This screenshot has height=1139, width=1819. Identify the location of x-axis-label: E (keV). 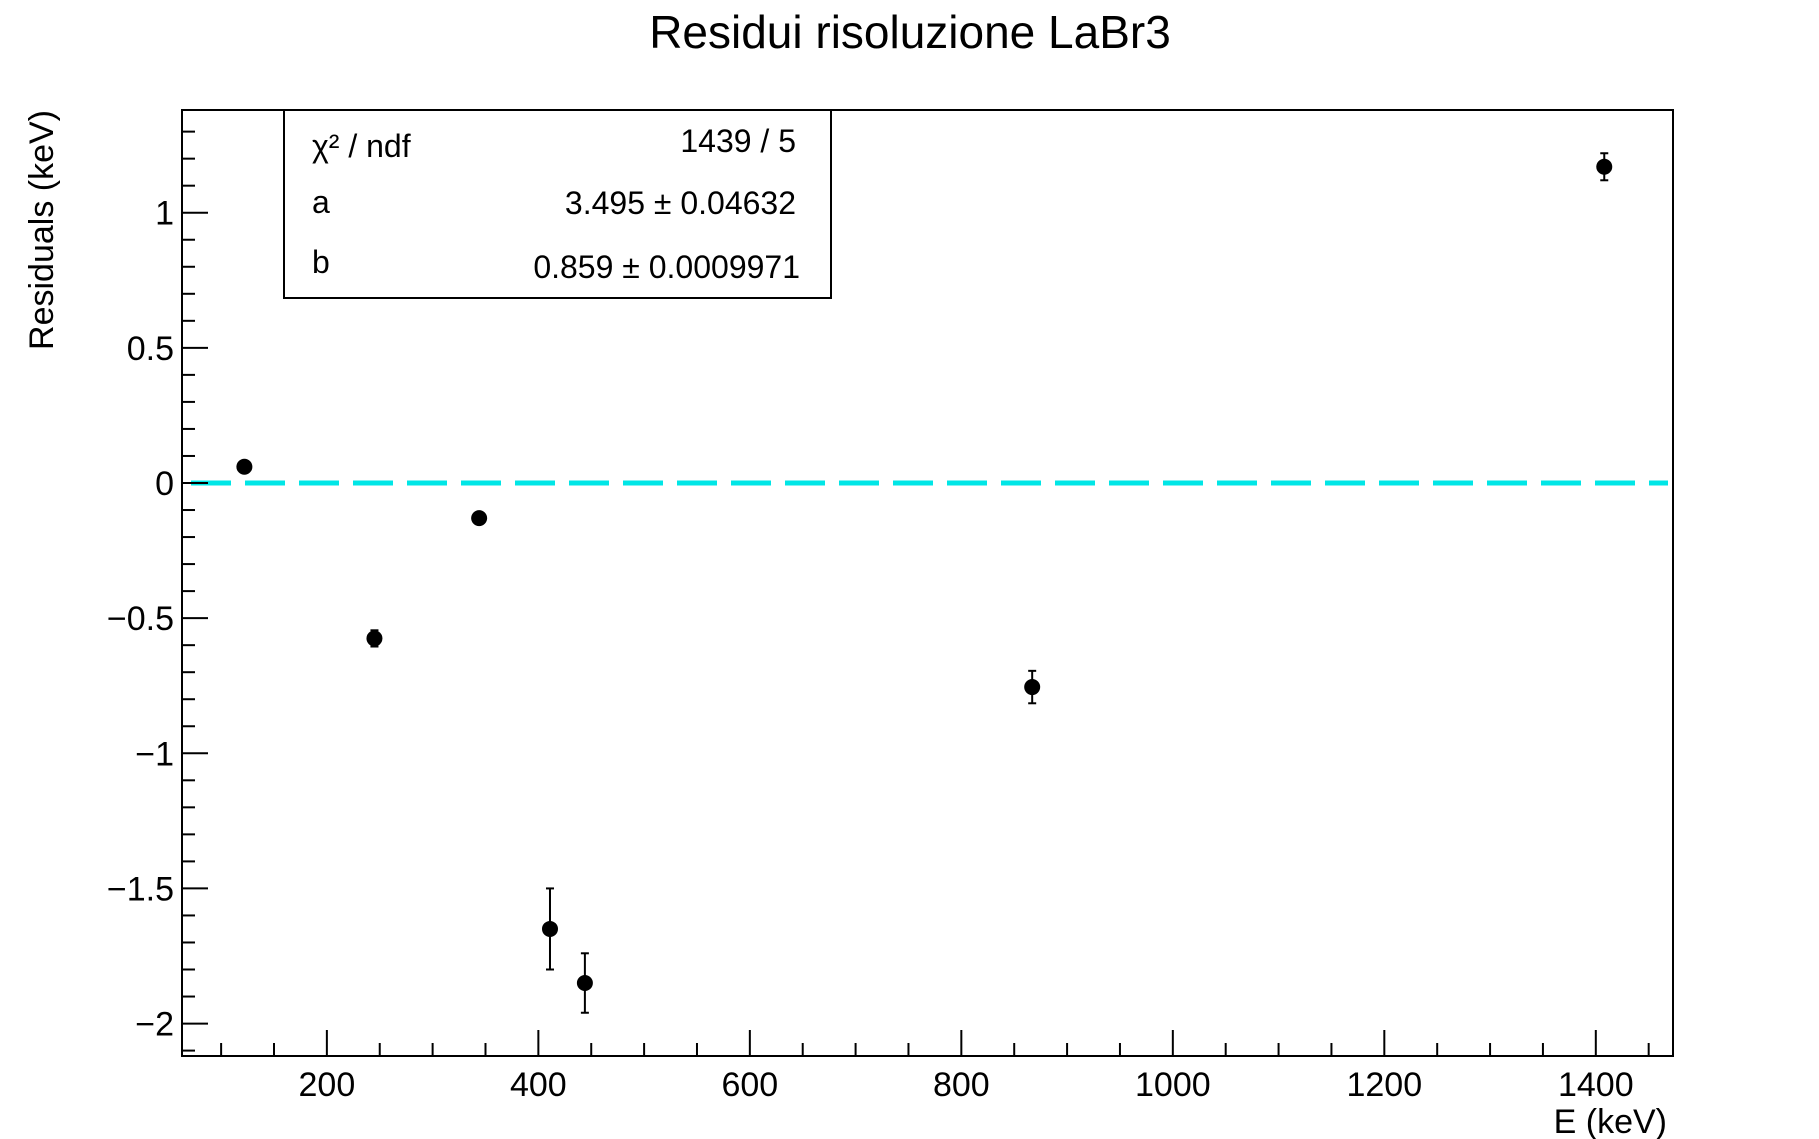
(1610, 1121).